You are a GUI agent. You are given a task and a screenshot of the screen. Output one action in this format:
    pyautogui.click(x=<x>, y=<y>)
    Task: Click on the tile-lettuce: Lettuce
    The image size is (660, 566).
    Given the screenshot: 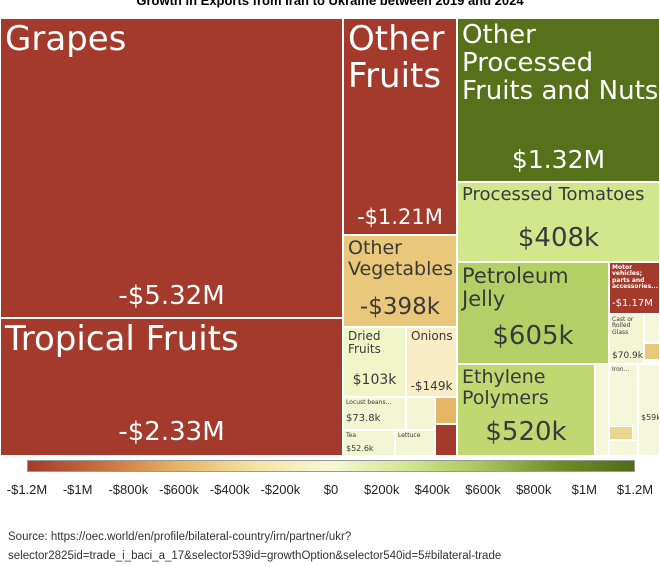 What is the action you would take?
    pyautogui.click(x=415, y=443)
    